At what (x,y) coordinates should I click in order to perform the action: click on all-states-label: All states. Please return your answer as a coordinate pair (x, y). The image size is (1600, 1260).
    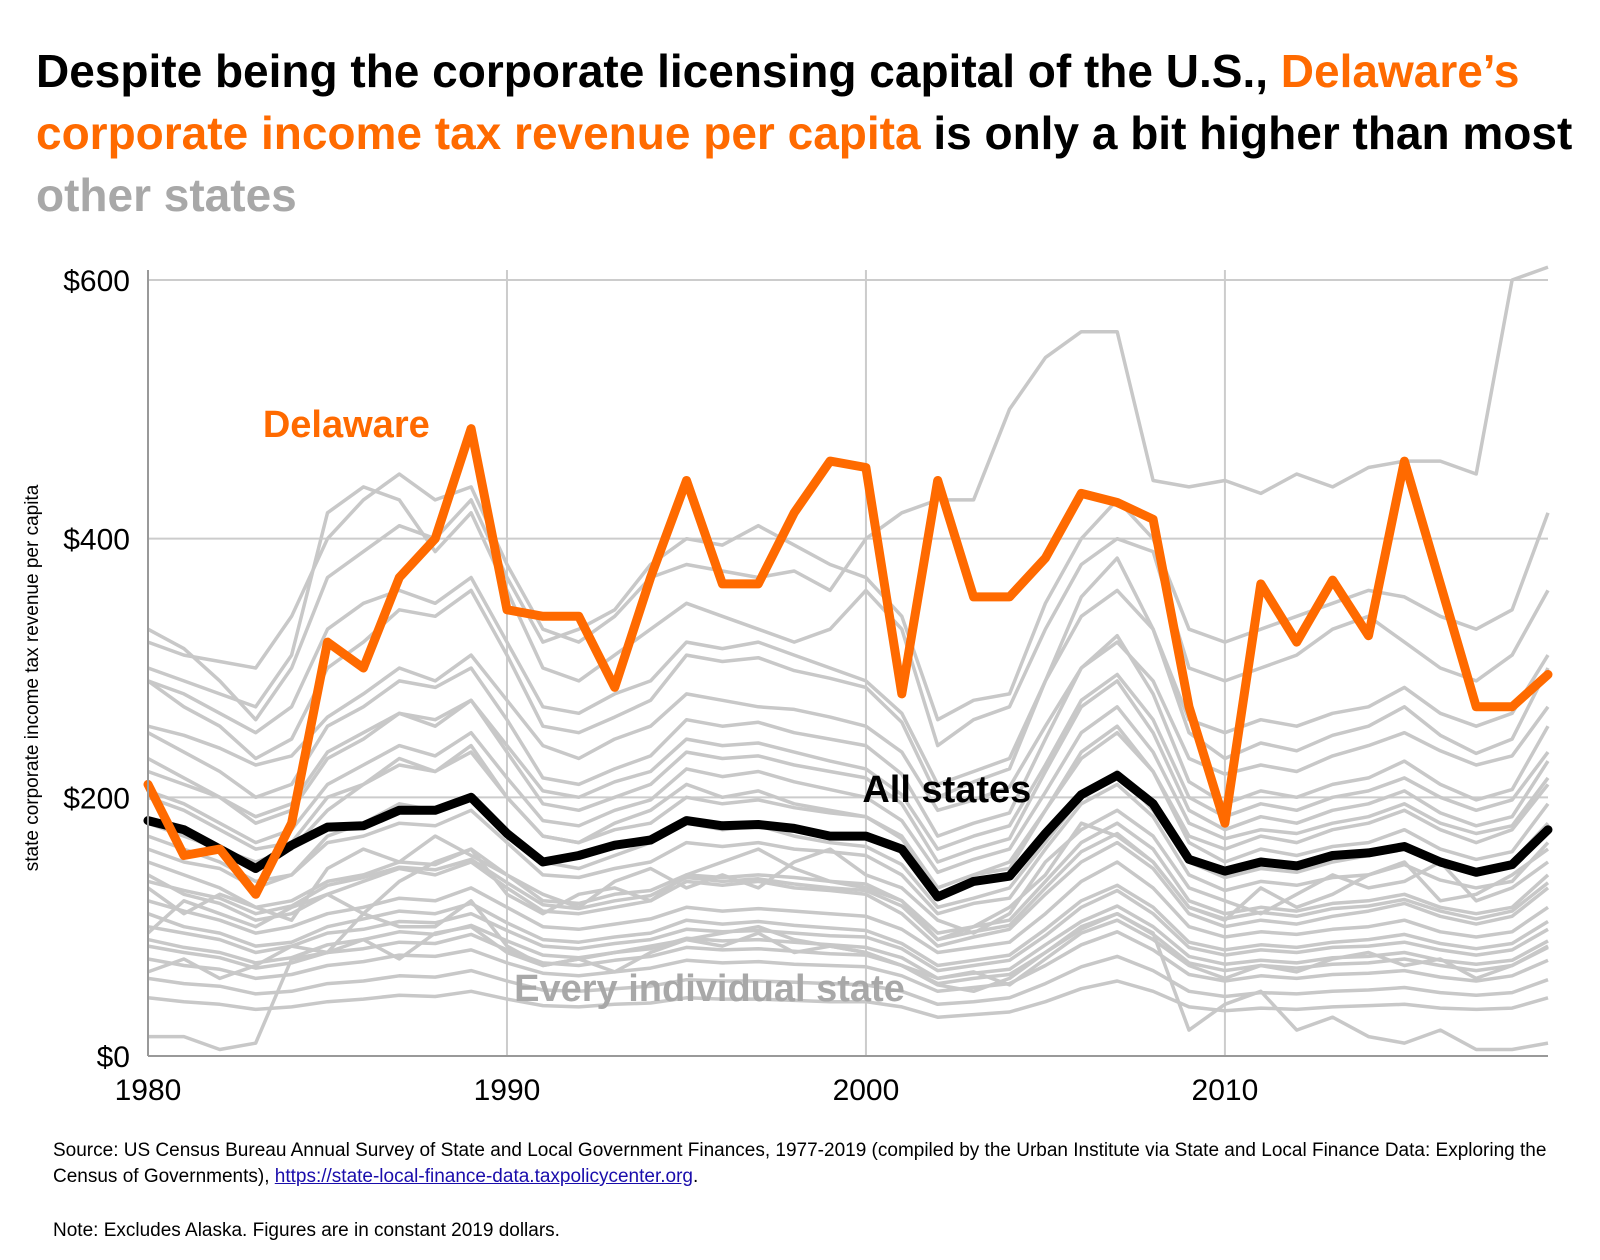
    Looking at the image, I should click on (946, 790).